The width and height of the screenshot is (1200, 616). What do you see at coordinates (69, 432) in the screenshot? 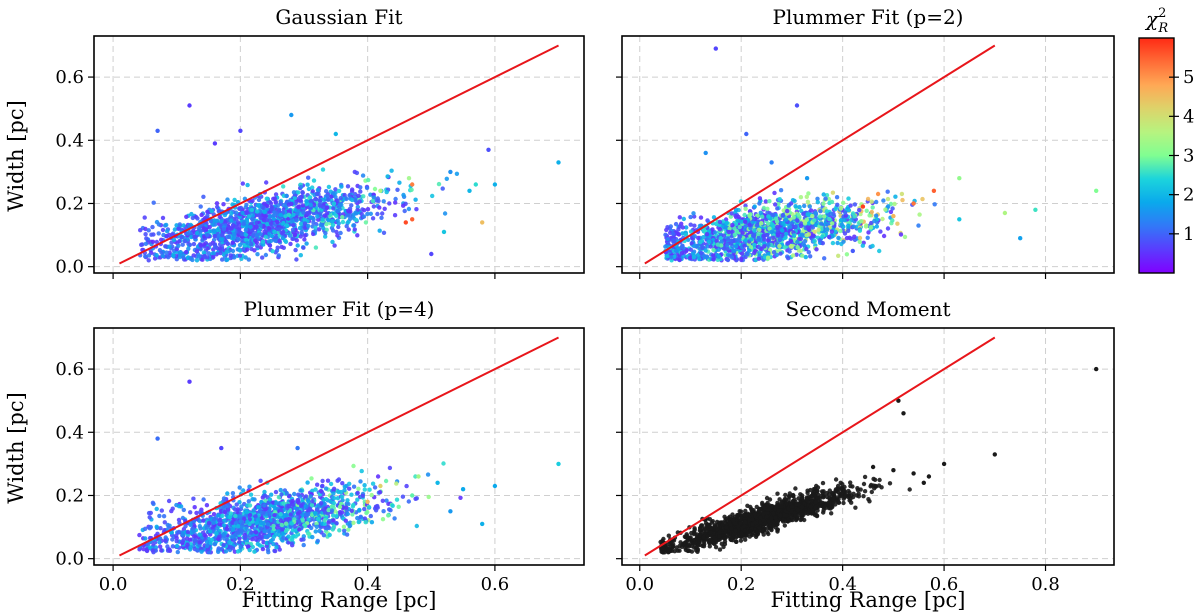
I see `y-tick-label: 0.4` at bounding box center [69, 432].